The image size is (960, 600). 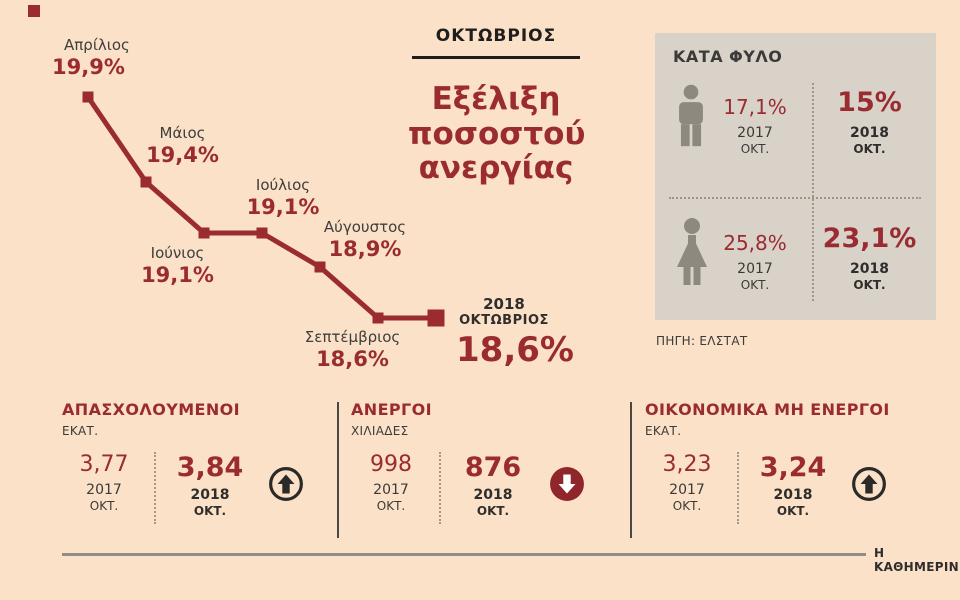 I want to click on month-name: Αύγουστος, so click(x=365, y=227).